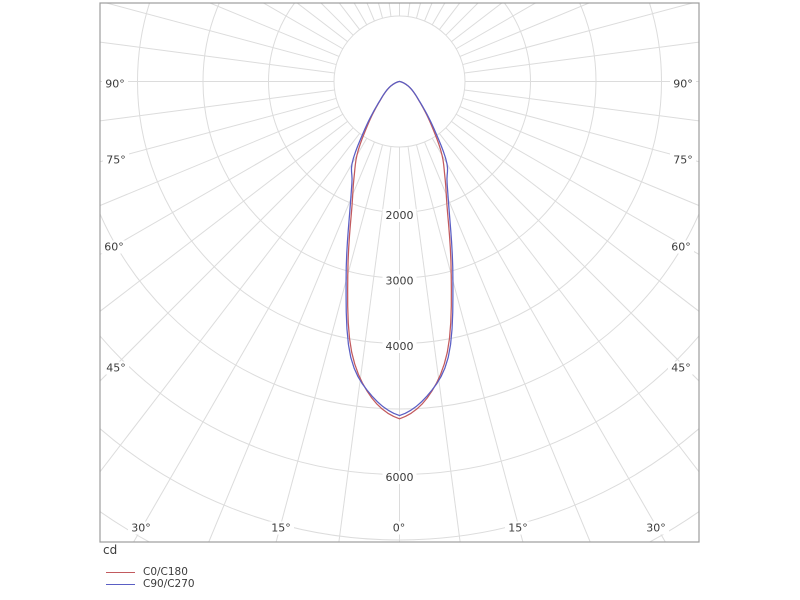  Describe the element at coordinates (400, 281) in the screenshot. I see `cd-scale-label: 3000` at that location.